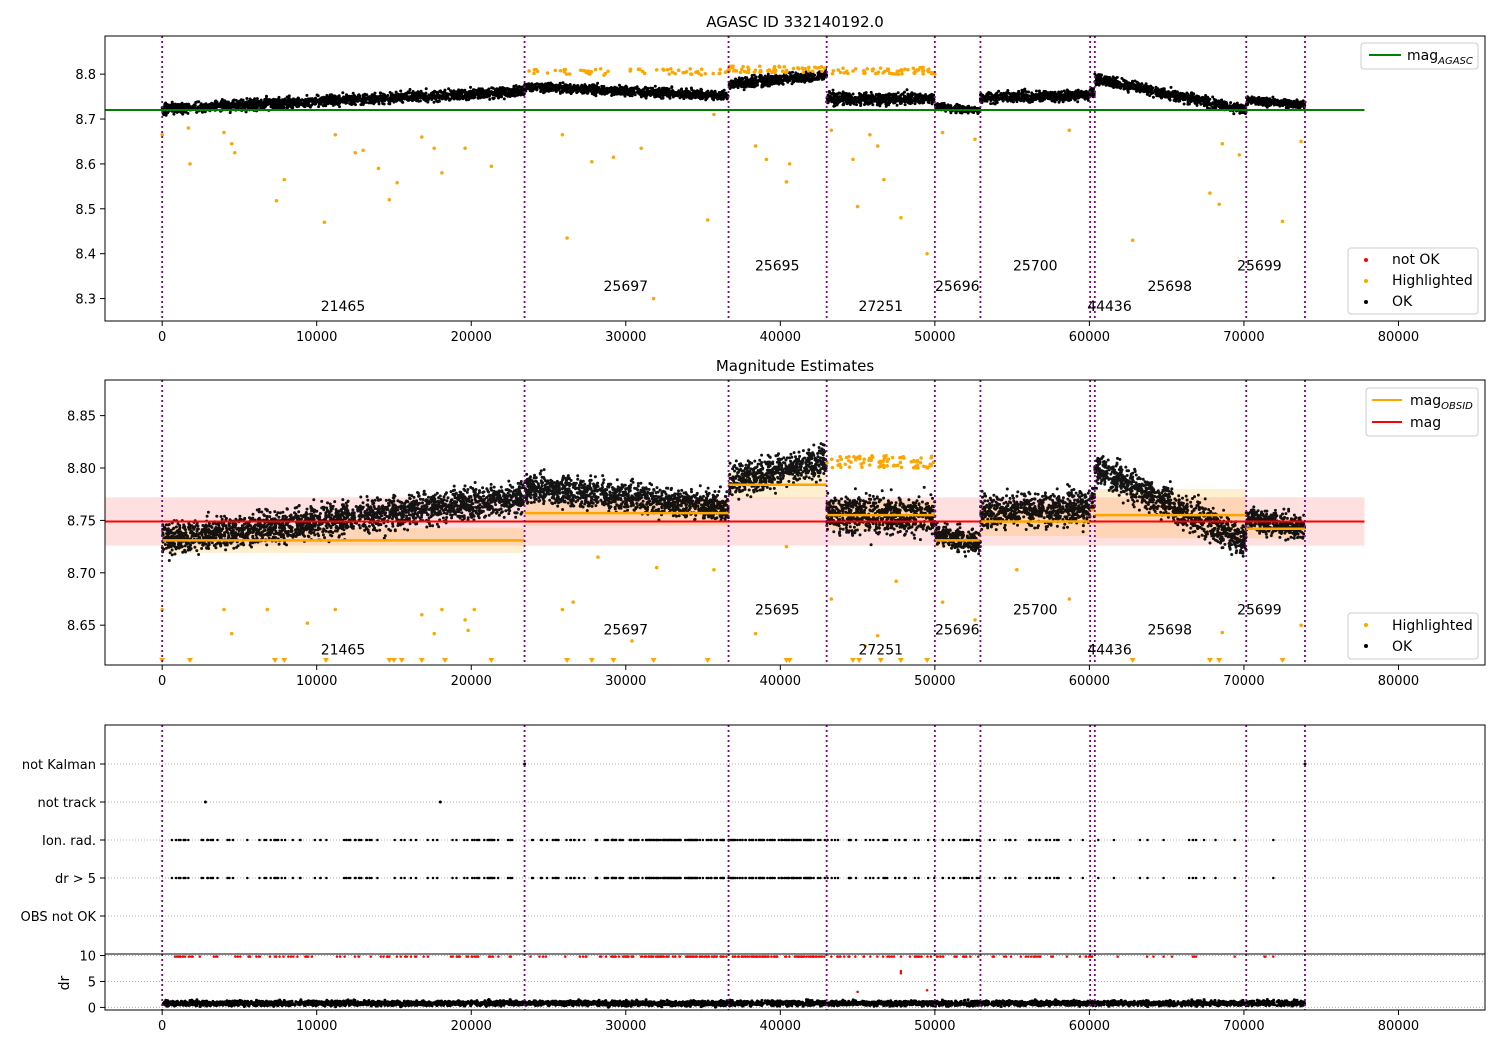  What do you see at coordinates (81, 417) in the screenshot?
I see `y-tick-label: 8.85` at bounding box center [81, 417].